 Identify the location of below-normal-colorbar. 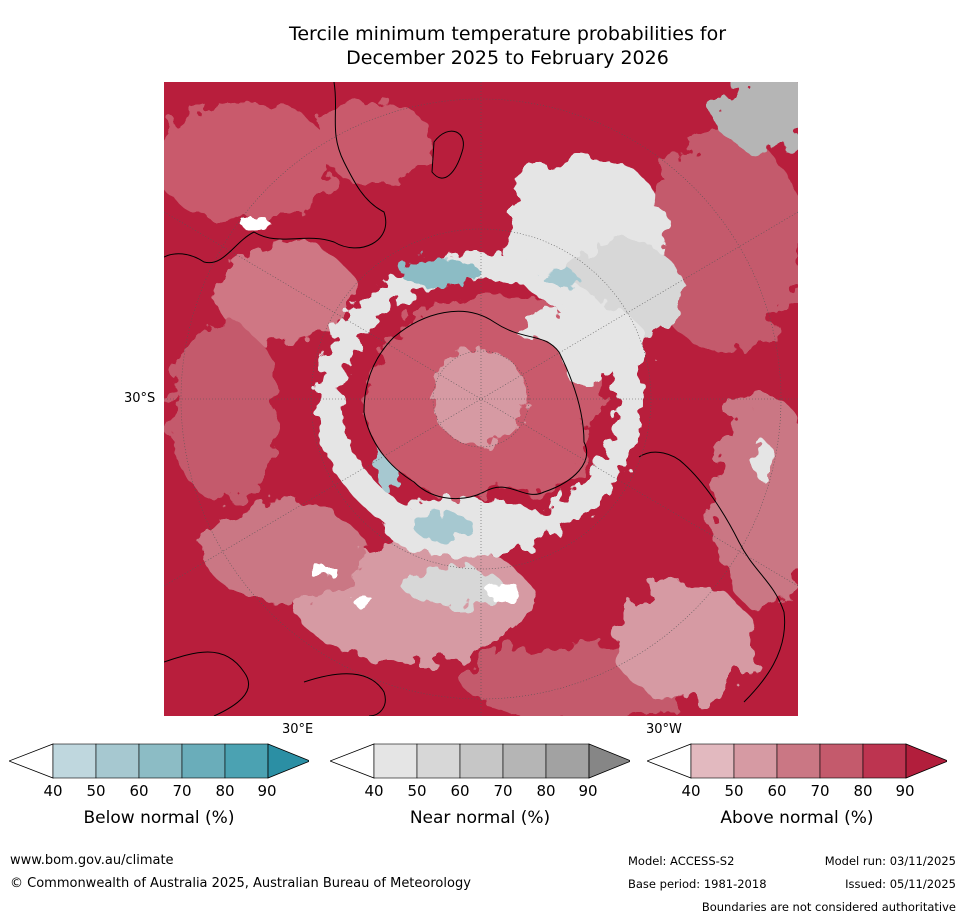
(159, 761).